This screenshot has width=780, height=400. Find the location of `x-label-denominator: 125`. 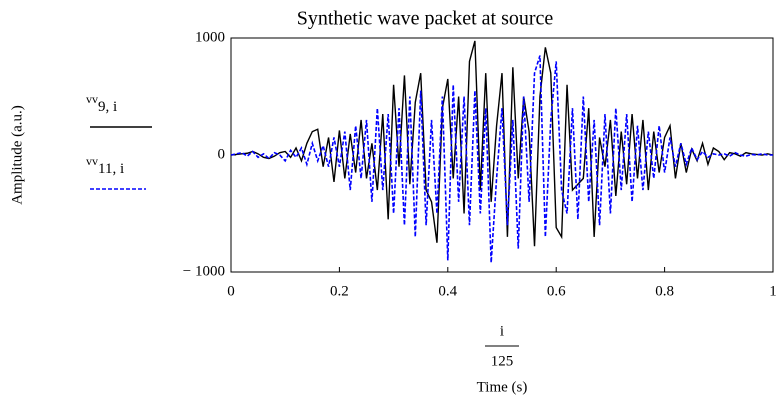

x-label-denominator: 125 is located at coordinates (502, 361).